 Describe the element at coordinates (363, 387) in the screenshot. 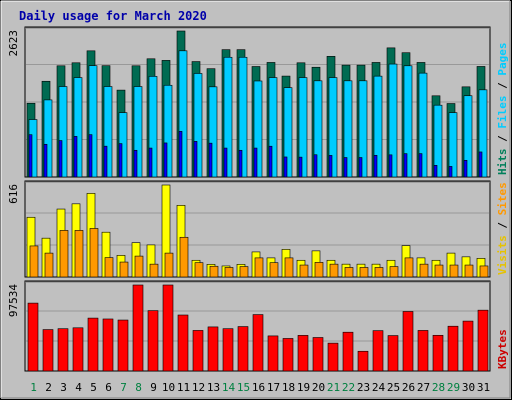

I see `x-tick-label: 23` at that location.